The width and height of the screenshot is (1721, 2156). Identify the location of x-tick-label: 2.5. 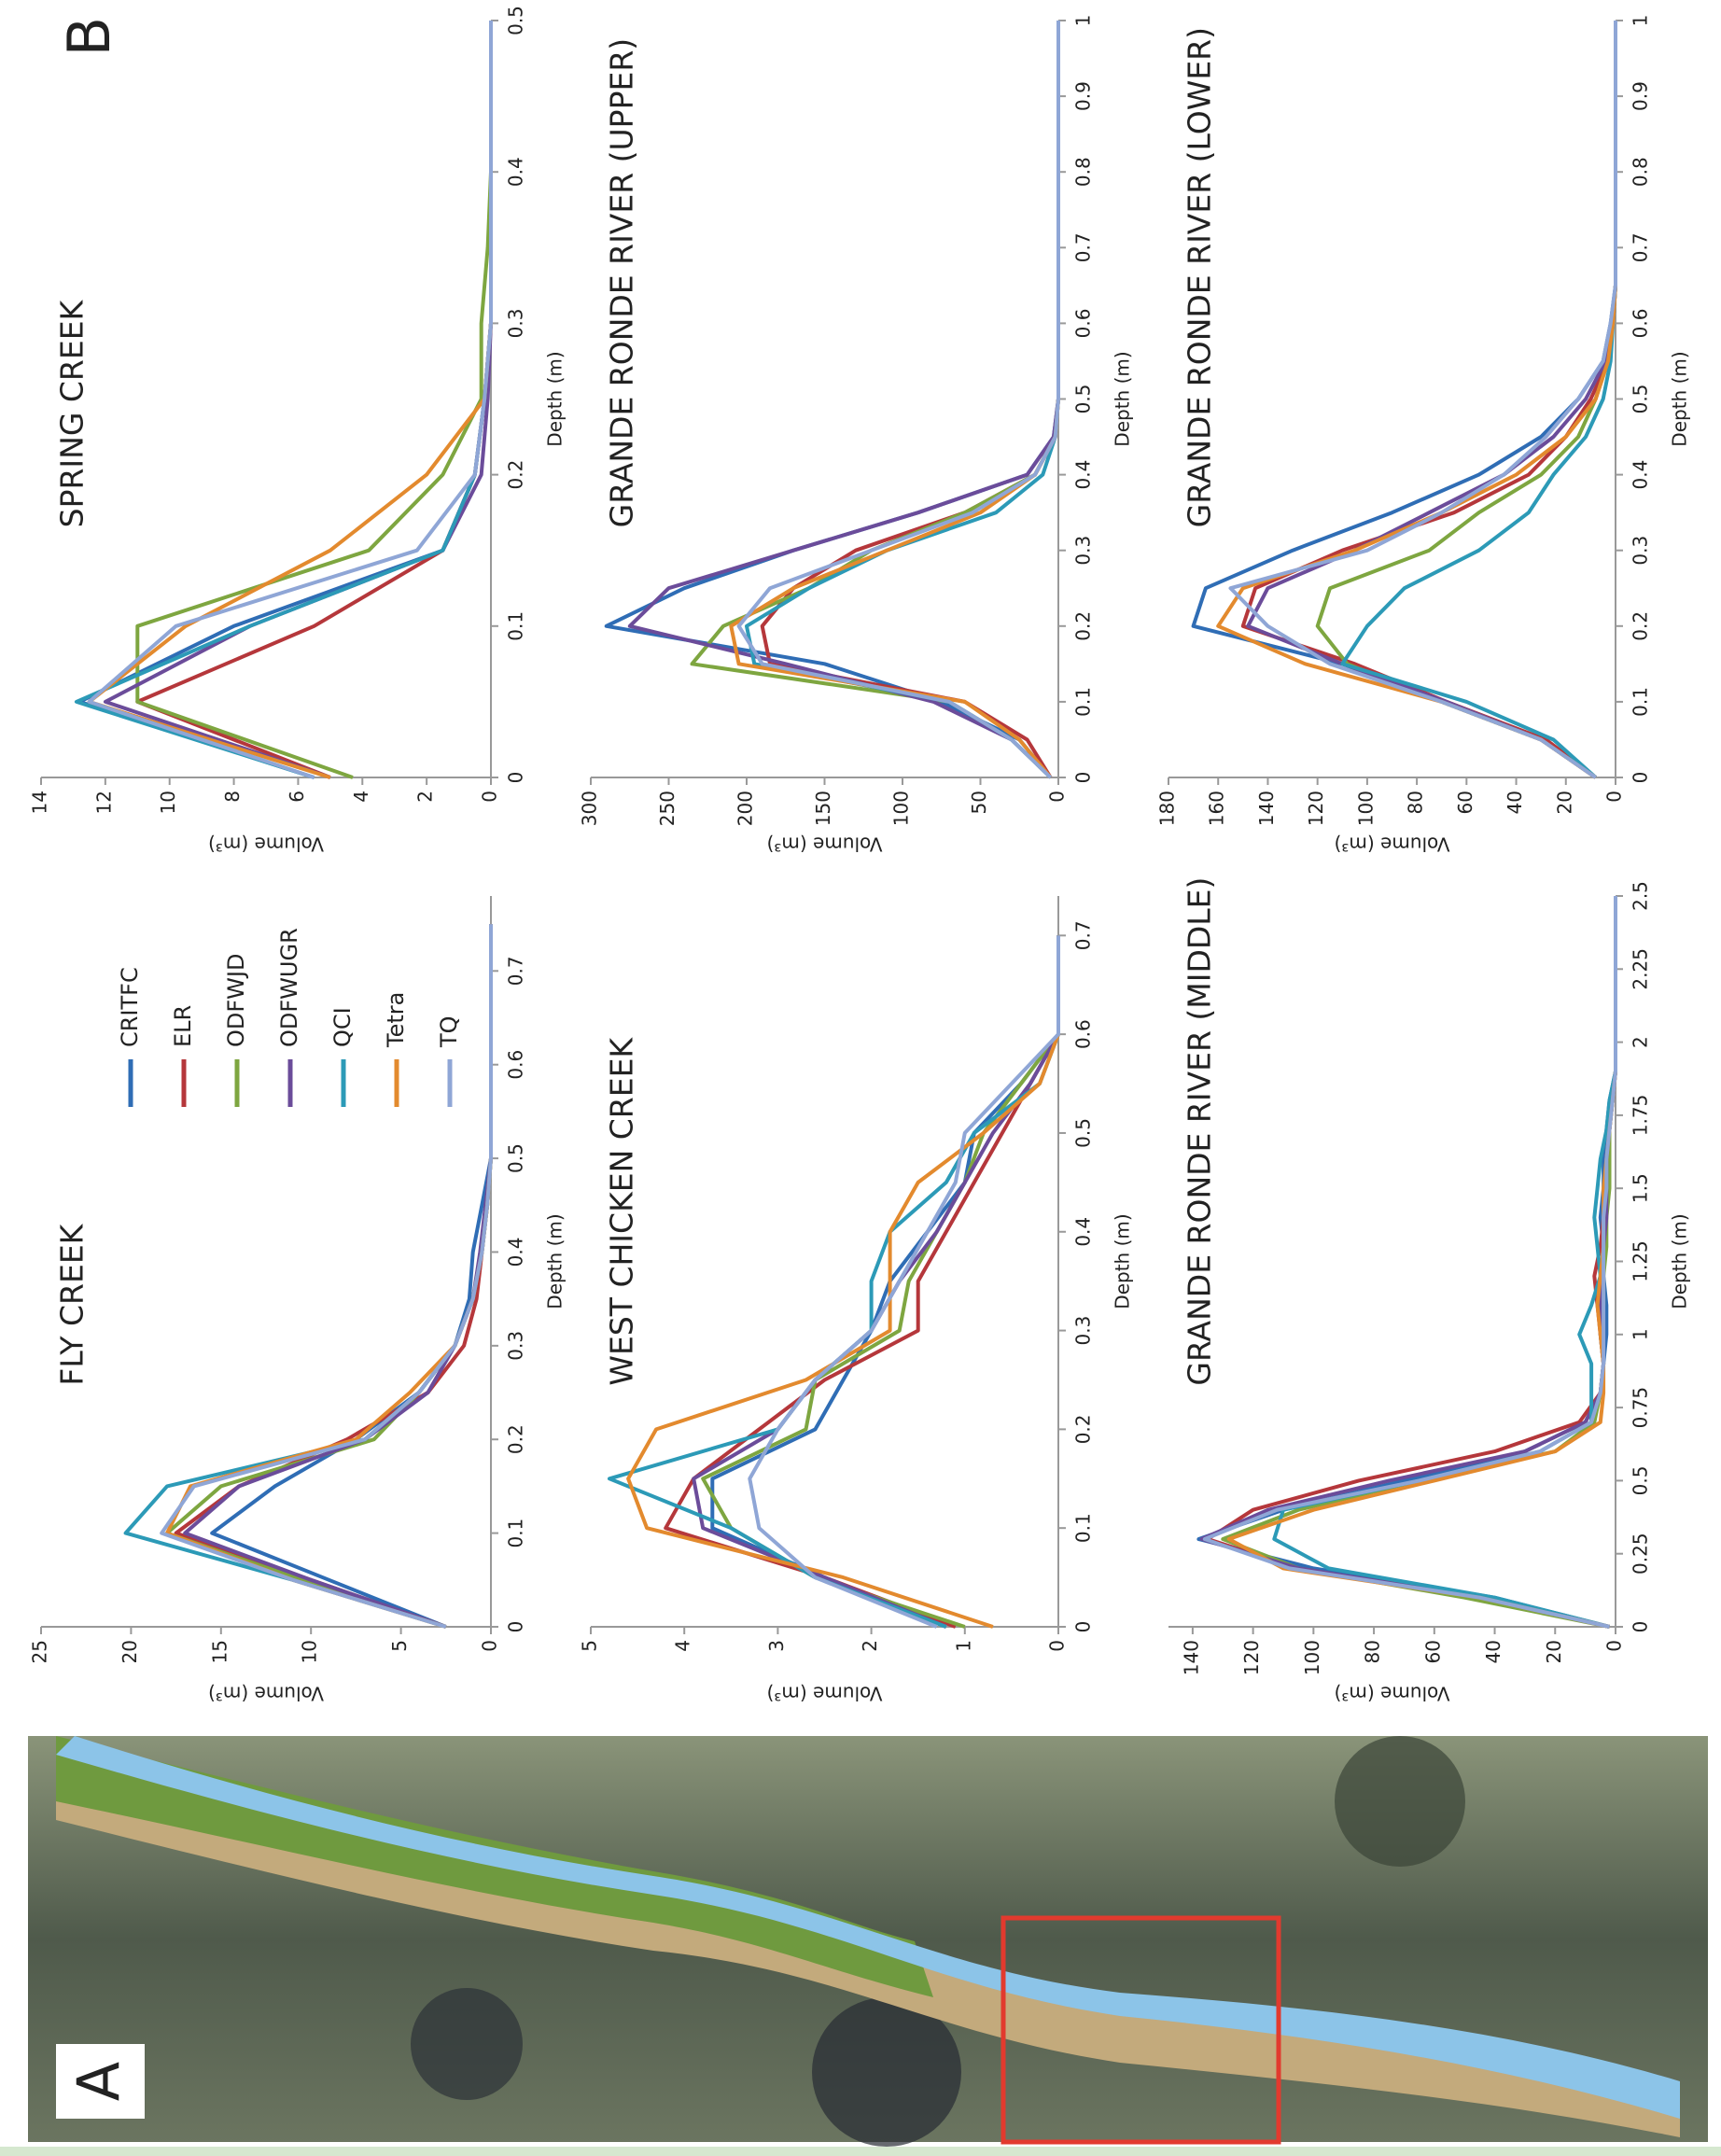
(1641, 896).